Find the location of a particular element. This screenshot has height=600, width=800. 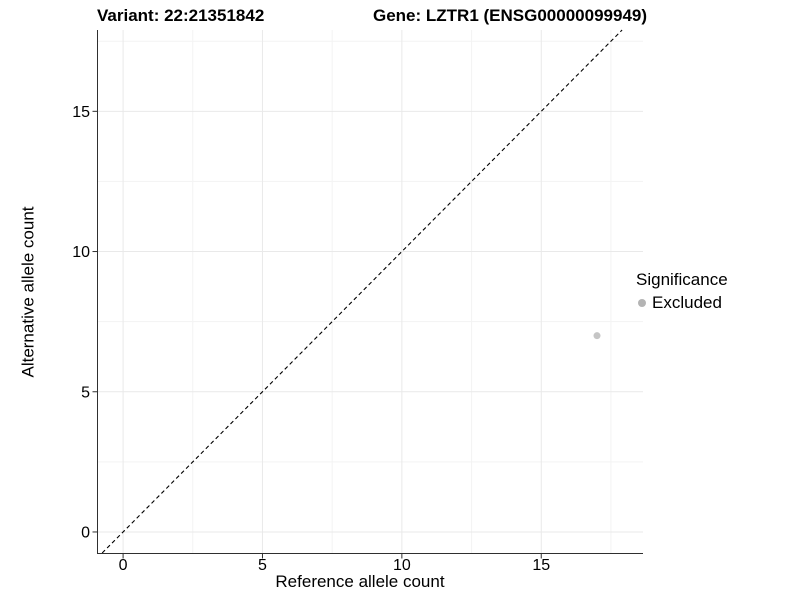

variant-title: Variant: 22:21351842 is located at coordinates (181, 15).